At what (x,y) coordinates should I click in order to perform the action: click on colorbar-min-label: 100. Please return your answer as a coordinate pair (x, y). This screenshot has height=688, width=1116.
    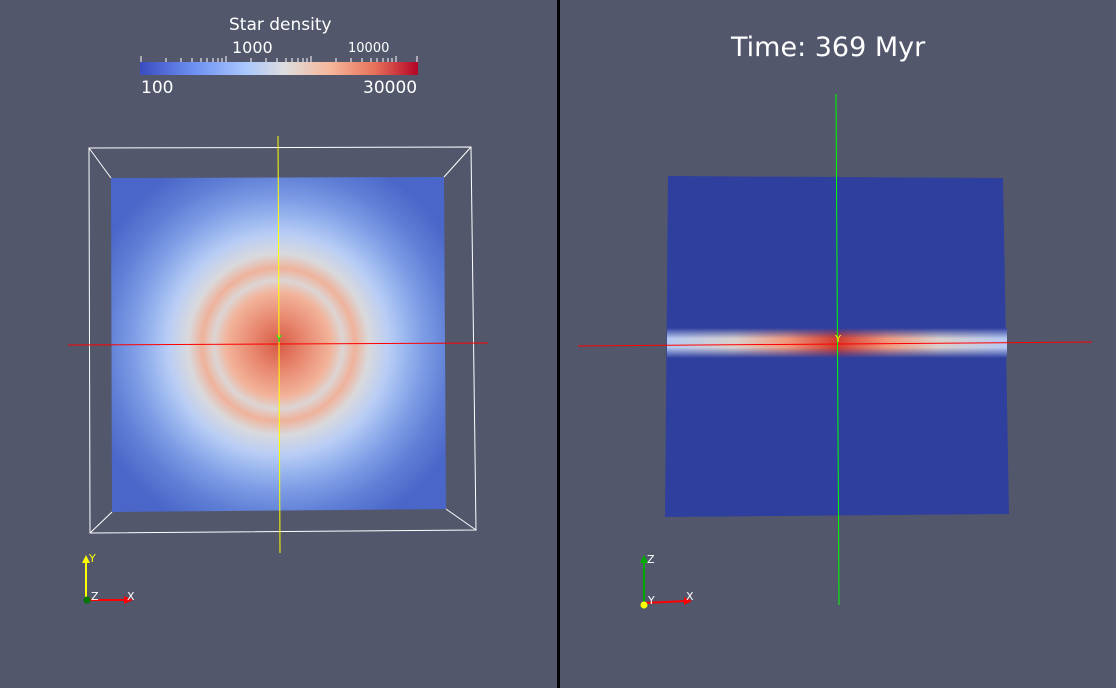
    Looking at the image, I should click on (157, 88).